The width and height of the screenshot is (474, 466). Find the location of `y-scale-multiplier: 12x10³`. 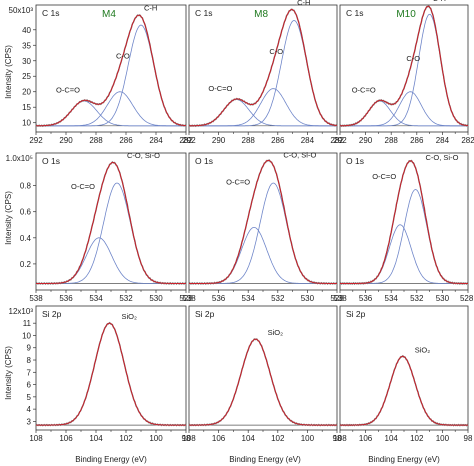

y-scale-multiplier: 12x10³ is located at coordinates (21, 311).